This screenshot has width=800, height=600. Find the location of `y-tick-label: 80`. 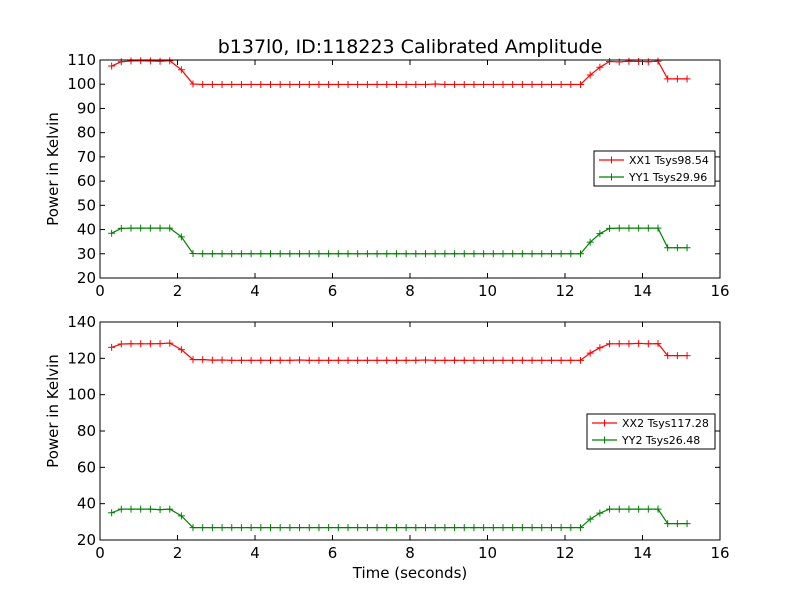

y-tick-label: 80 is located at coordinates (86, 431).